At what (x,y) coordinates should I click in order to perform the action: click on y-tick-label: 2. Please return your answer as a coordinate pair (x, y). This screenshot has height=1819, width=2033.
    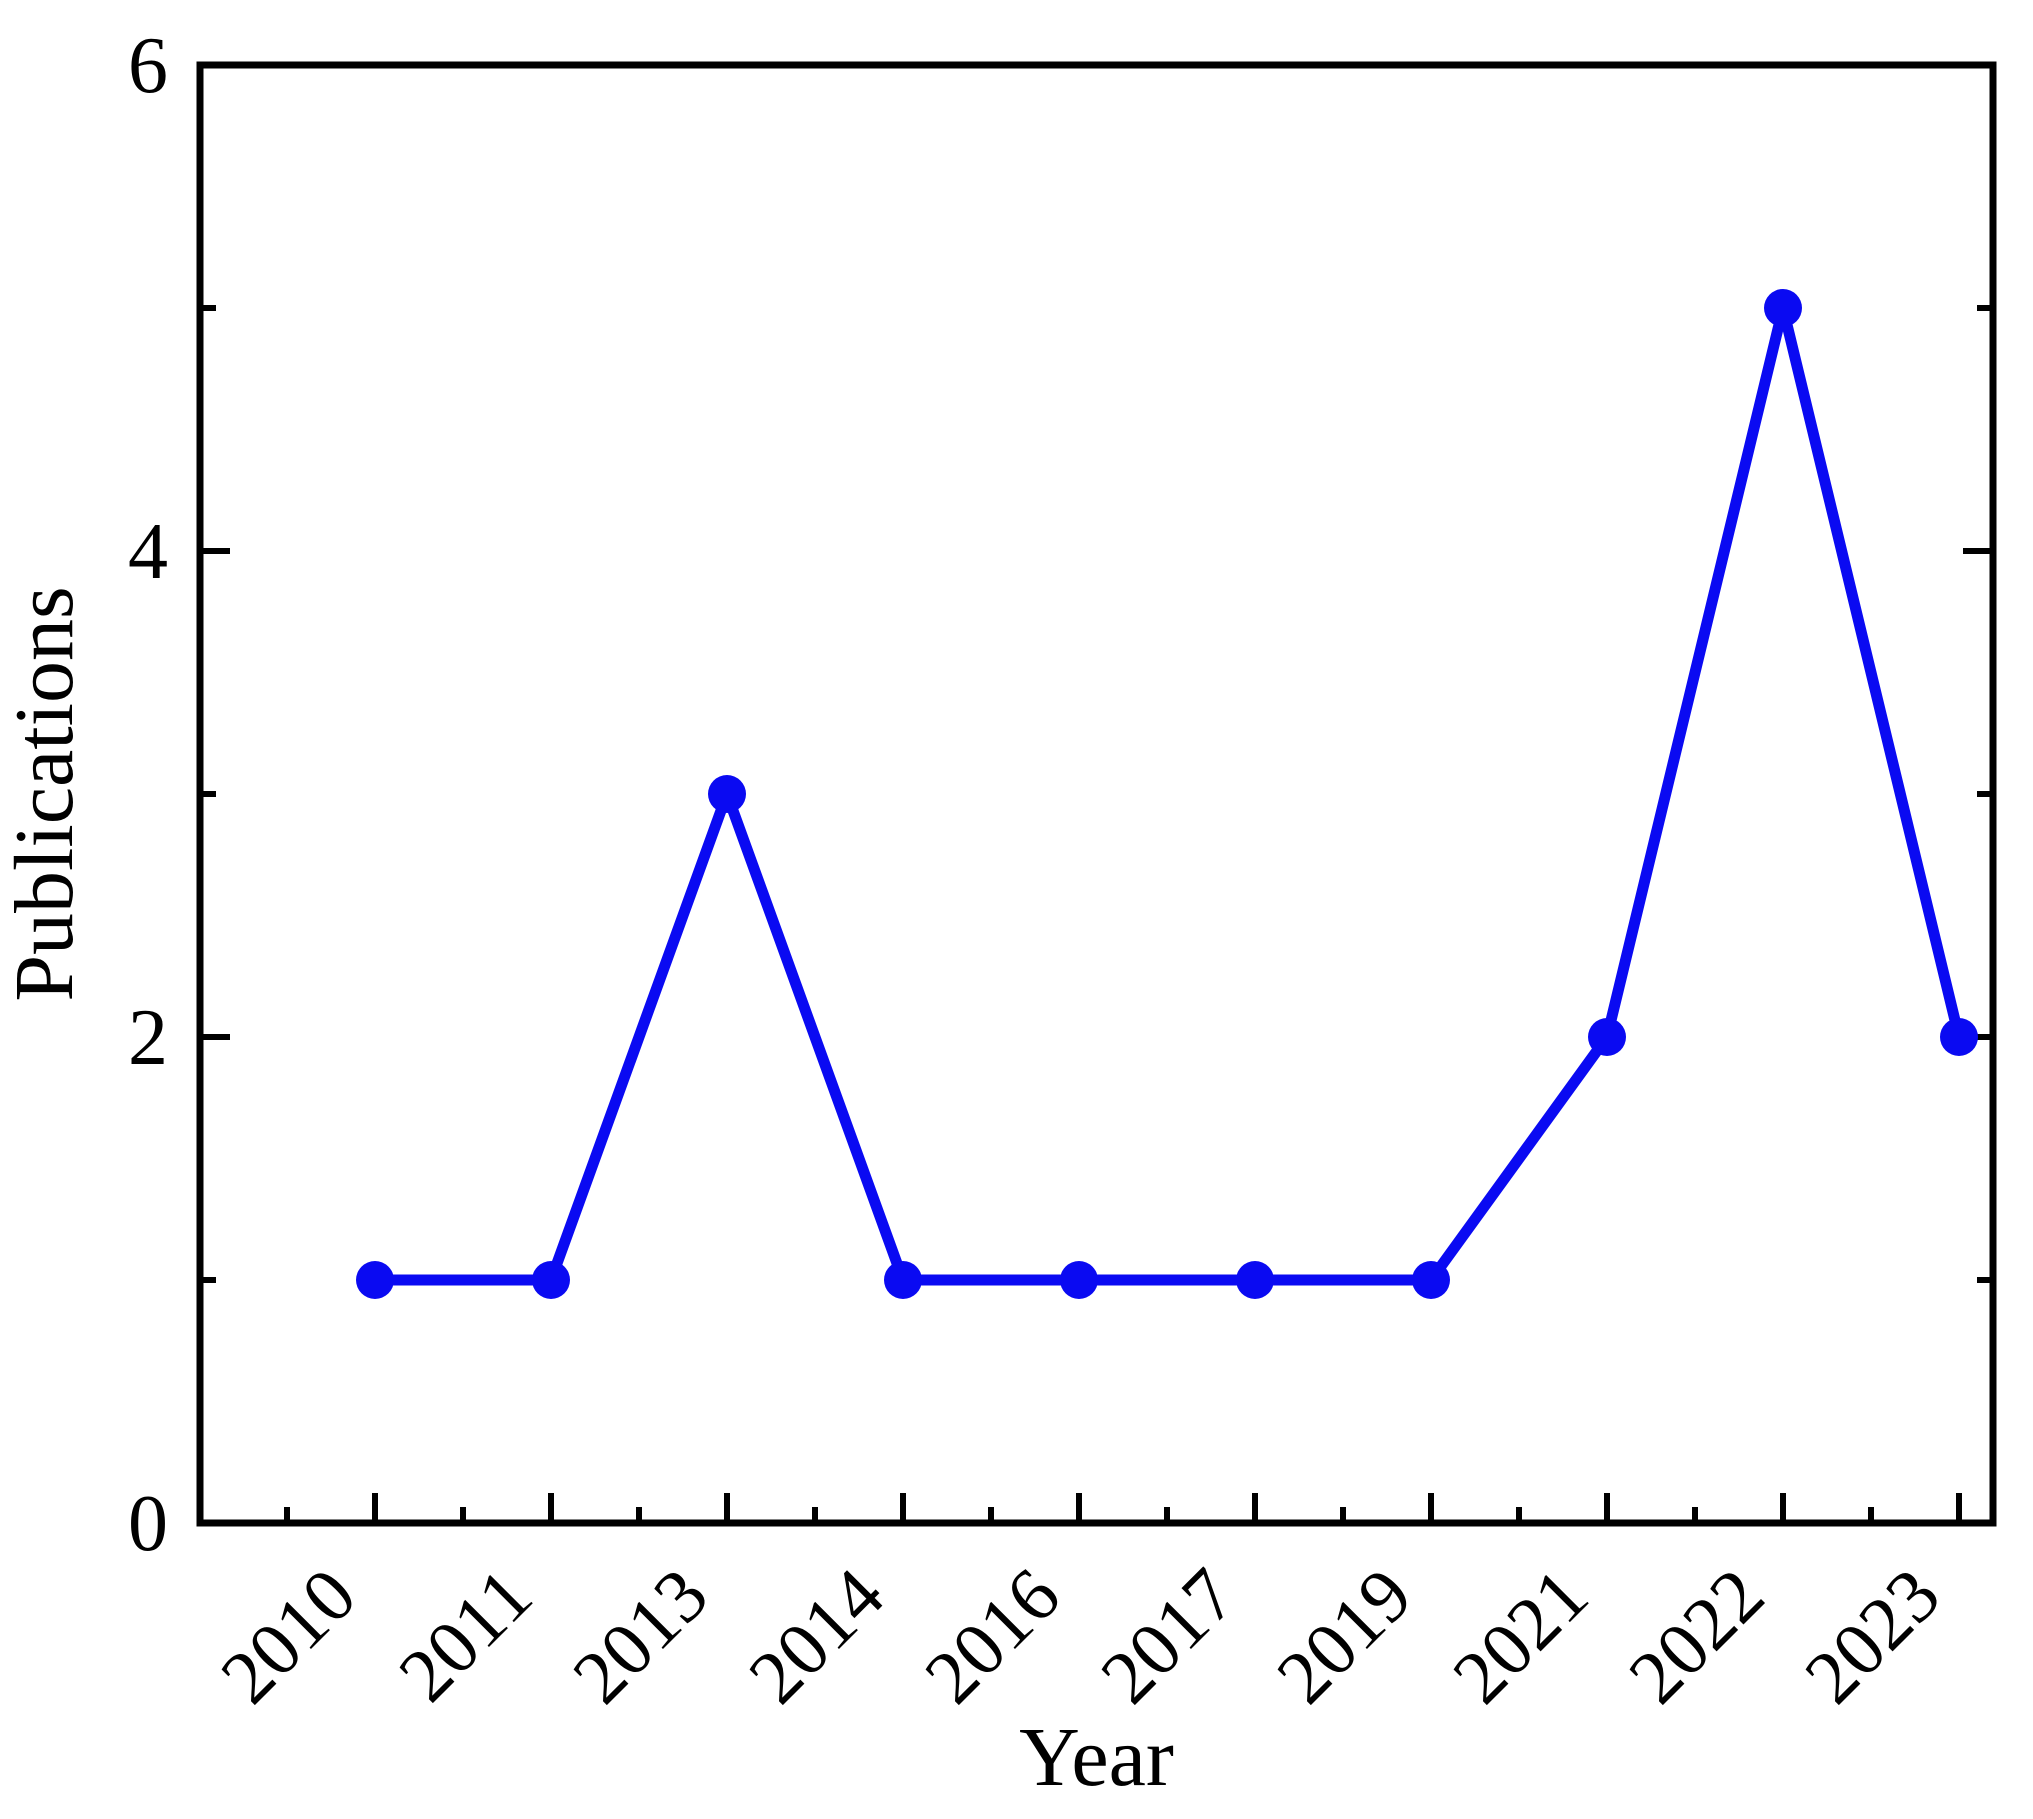
    Looking at the image, I should click on (148, 1038).